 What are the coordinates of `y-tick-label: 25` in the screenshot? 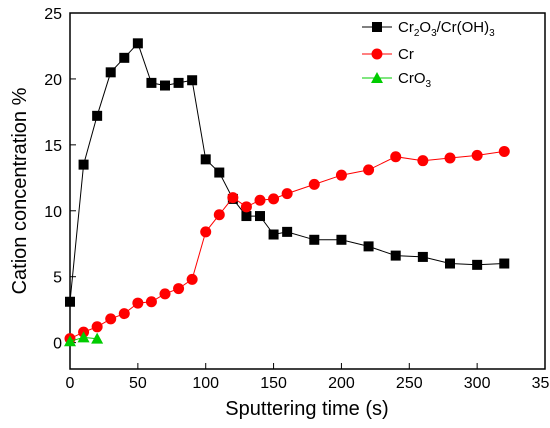 It's located at (53, 14).